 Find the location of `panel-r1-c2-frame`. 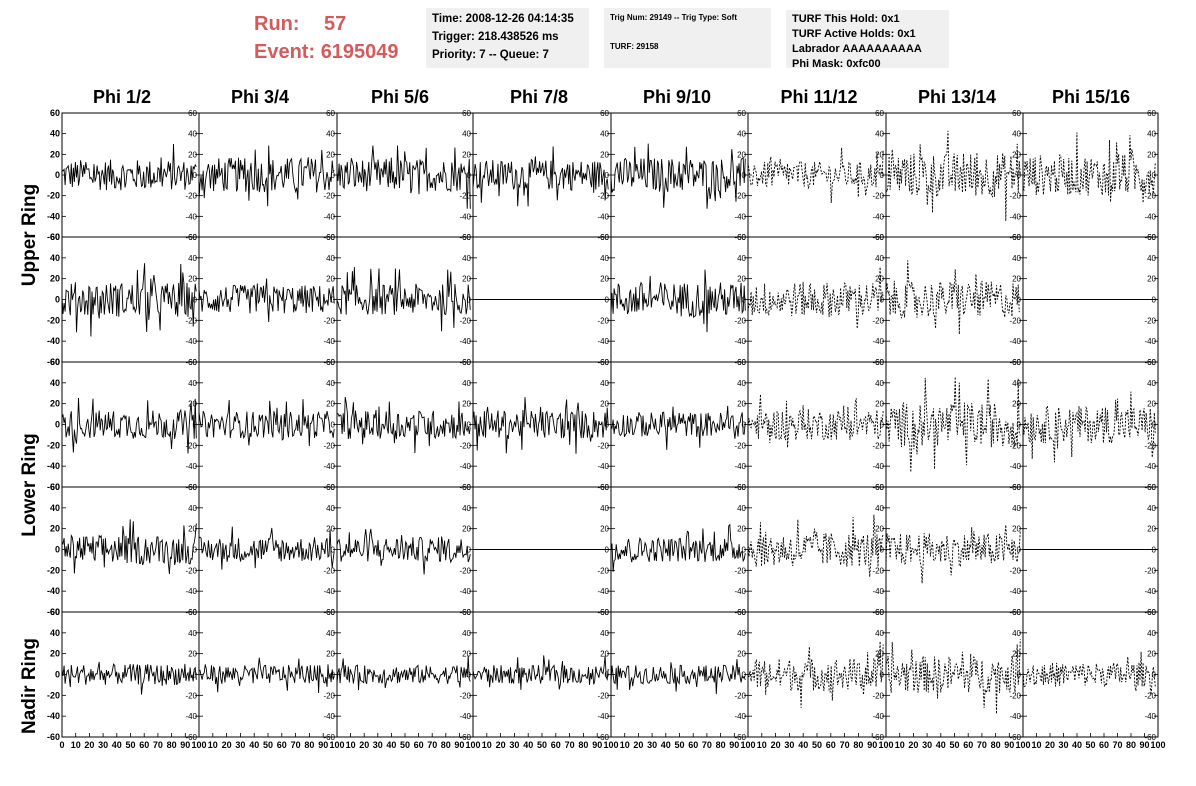

panel-r1-c2-frame is located at coordinates (405, 299).